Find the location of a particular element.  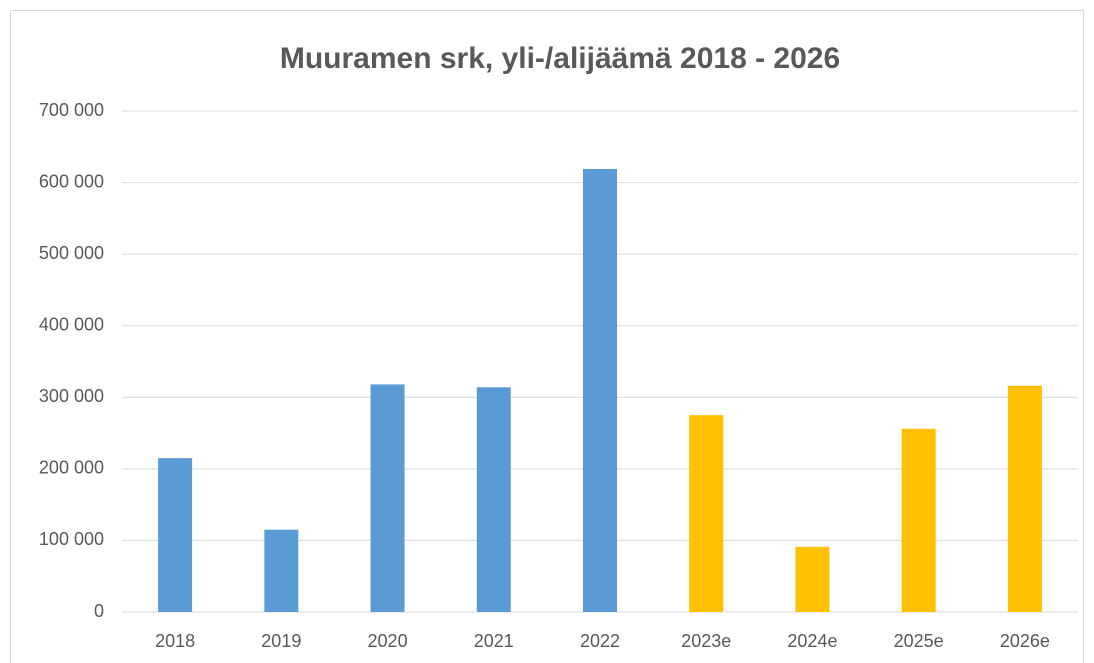

x-tick-label: 2020 is located at coordinates (388, 641).